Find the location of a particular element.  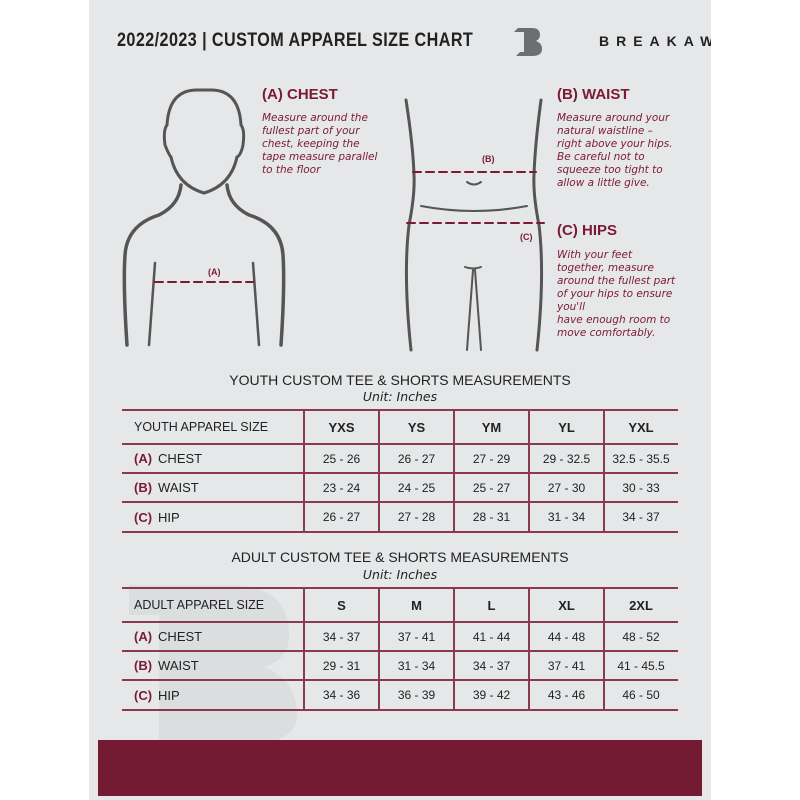

value-cell: 39 - 42 is located at coordinates (491, 695).